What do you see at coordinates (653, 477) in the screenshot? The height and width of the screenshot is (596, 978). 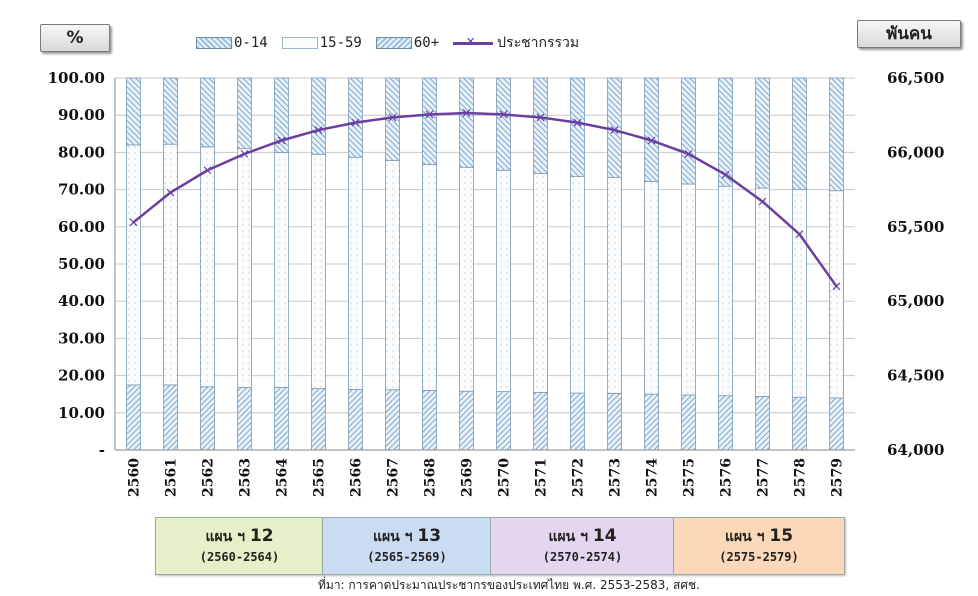 I see `x-tick-label: 2574` at bounding box center [653, 477].